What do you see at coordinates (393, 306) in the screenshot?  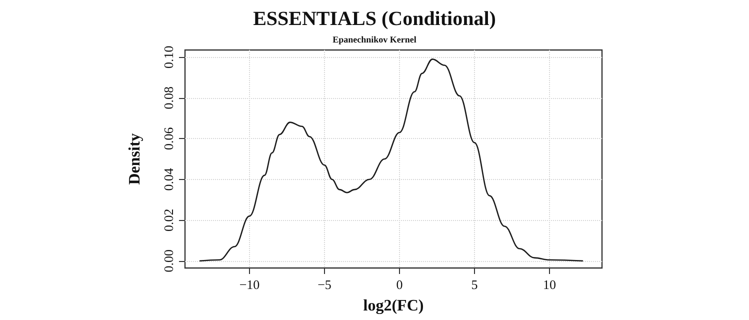 I see `x-axis-title: log2(FC)` at bounding box center [393, 306].